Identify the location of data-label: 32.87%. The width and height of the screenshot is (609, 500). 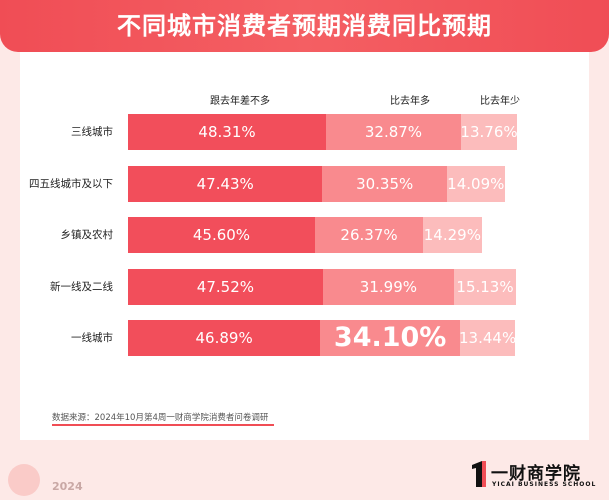
(393, 132).